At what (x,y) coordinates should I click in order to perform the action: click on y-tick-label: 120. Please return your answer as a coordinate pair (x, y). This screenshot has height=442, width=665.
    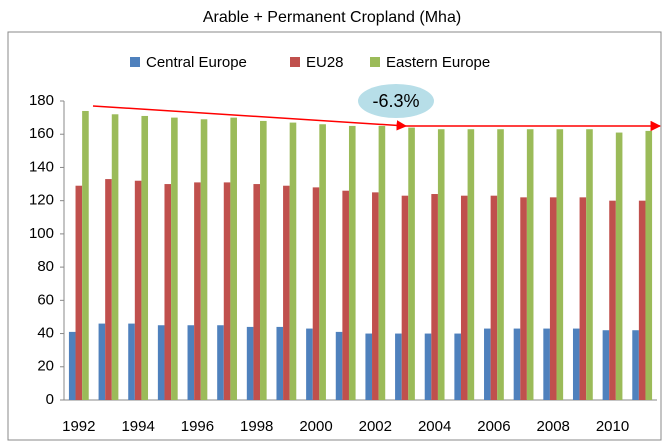
    Looking at the image, I should click on (41, 200).